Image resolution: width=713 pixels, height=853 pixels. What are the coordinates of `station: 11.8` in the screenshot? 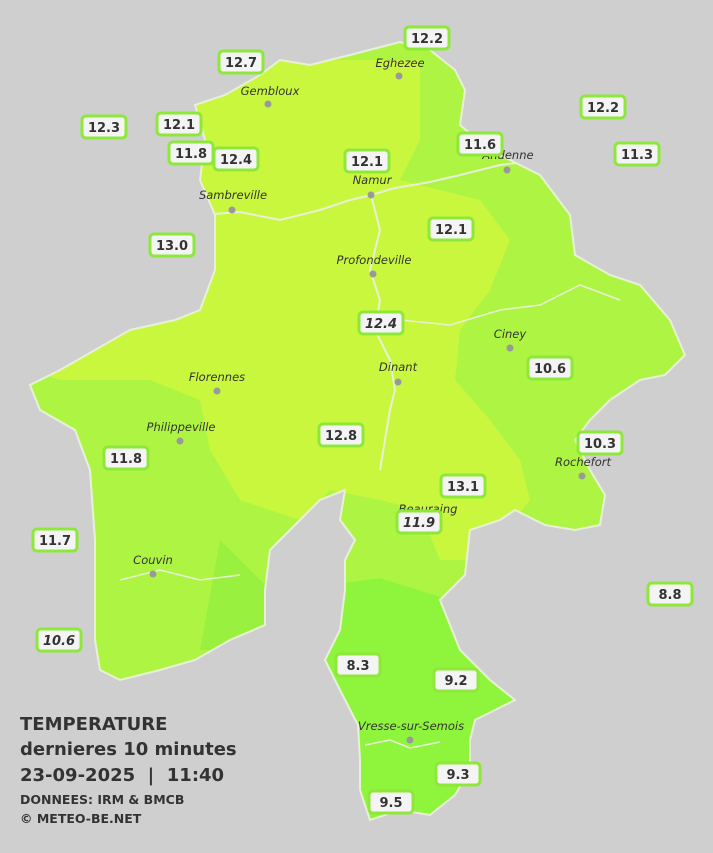 It's located at (191, 153).